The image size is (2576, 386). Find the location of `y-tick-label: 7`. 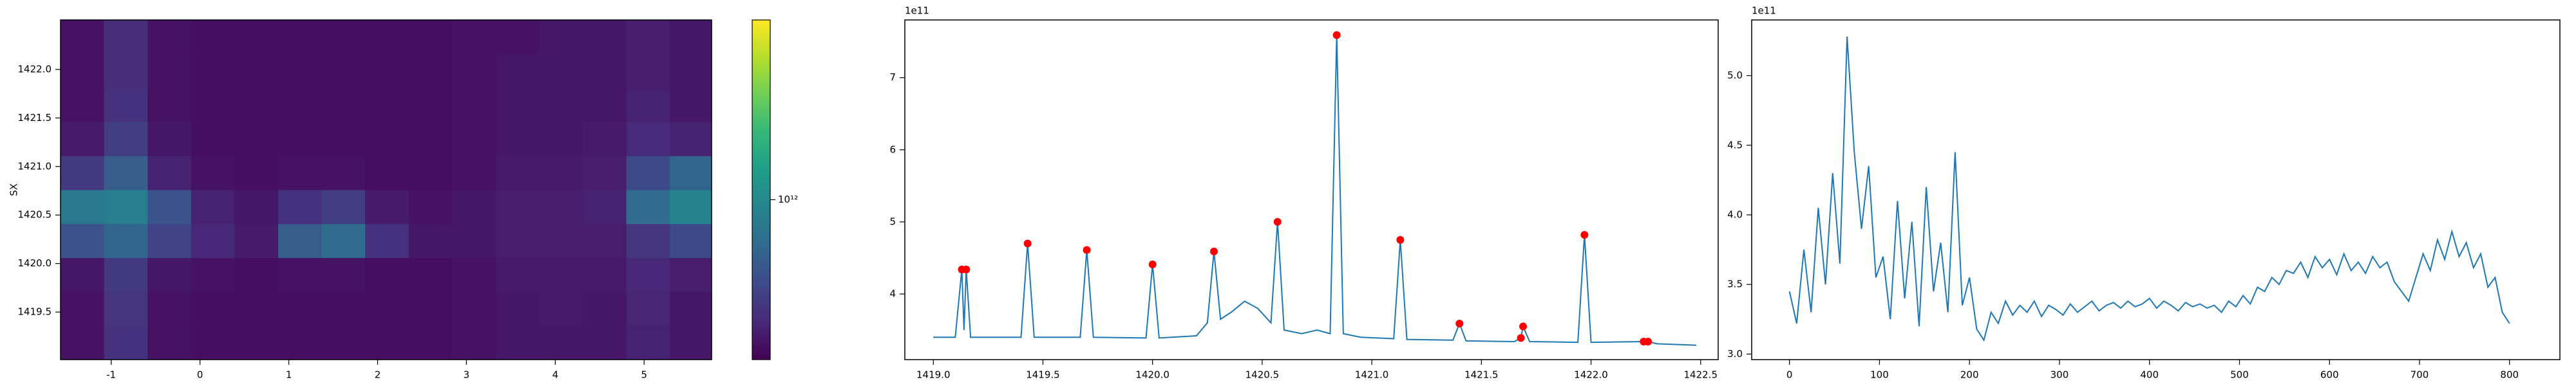

y-tick-label: 7 is located at coordinates (892, 77).